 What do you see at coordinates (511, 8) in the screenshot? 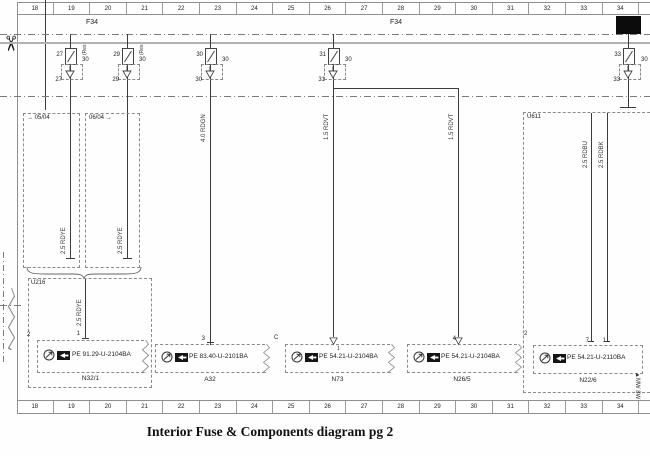
I see `ruler-cell: 31` at bounding box center [511, 8].